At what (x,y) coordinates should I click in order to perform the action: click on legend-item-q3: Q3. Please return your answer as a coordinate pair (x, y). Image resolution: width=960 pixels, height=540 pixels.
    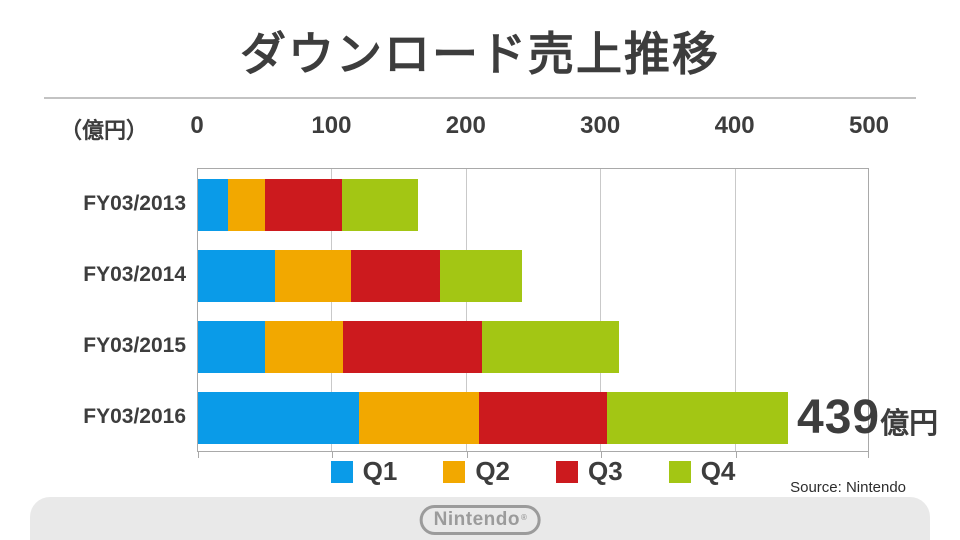
    Looking at the image, I should click on (589, 471).